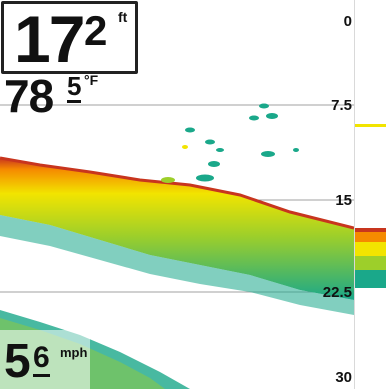 Image resolution: width=386 pixels, height=389 pixels. I want to click on bottom-return-bar-green, so click(370, 263).